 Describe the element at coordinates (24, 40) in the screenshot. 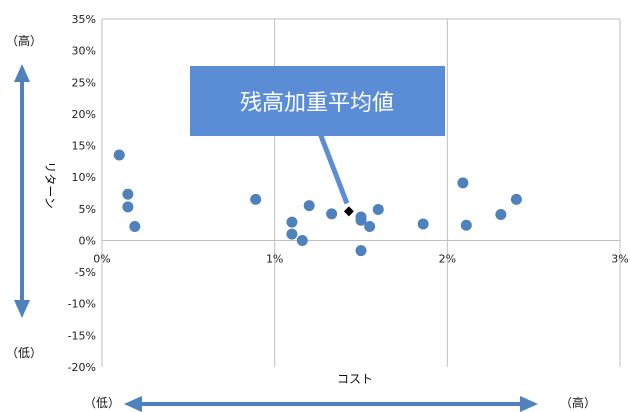

I see `y-high-label: （高）` at that location.